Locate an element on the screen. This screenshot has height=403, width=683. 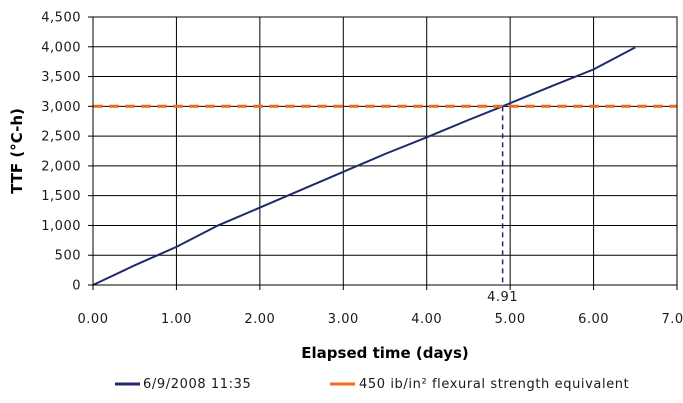
y-axis-title: TTF (°C-h) is located at coordinates (17, 151).